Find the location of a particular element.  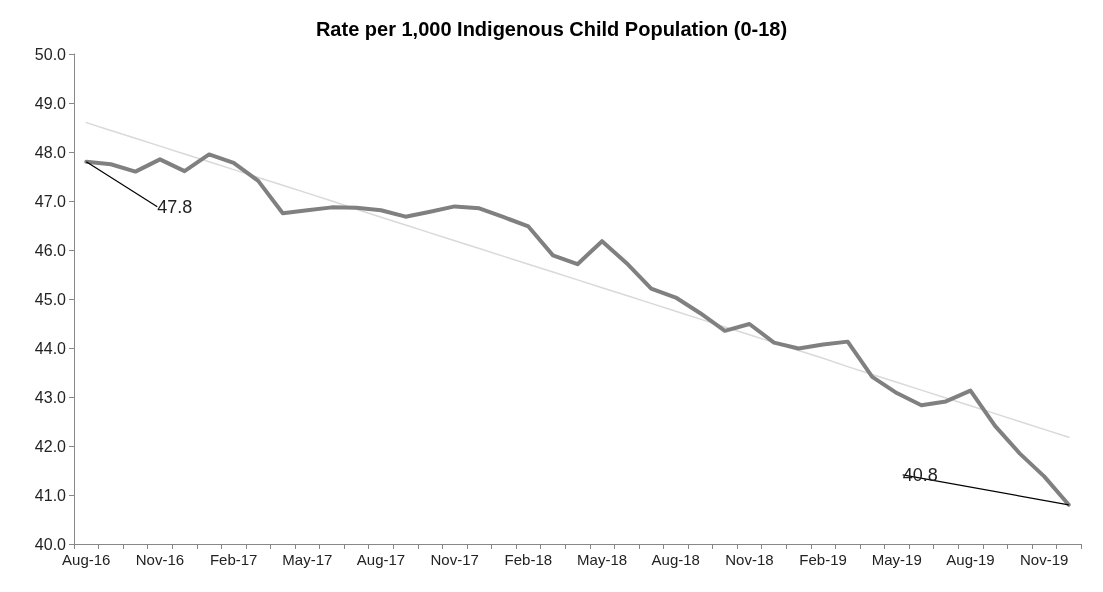

x-tick-label: Feb-19 is located at coordinates (823, 559).